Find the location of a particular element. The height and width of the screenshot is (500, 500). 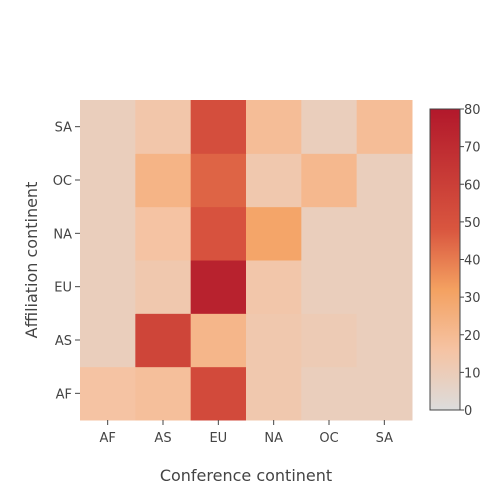

x-tick-label: OC is located at coordinates (328, 438).